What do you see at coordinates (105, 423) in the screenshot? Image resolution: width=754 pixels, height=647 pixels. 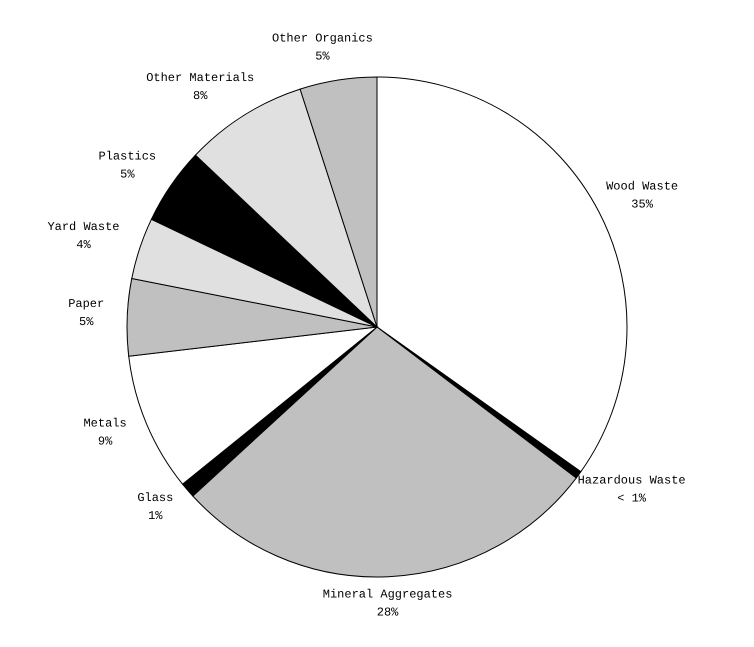 I see `slice-label: Metals` at bounding box center [105, 423].